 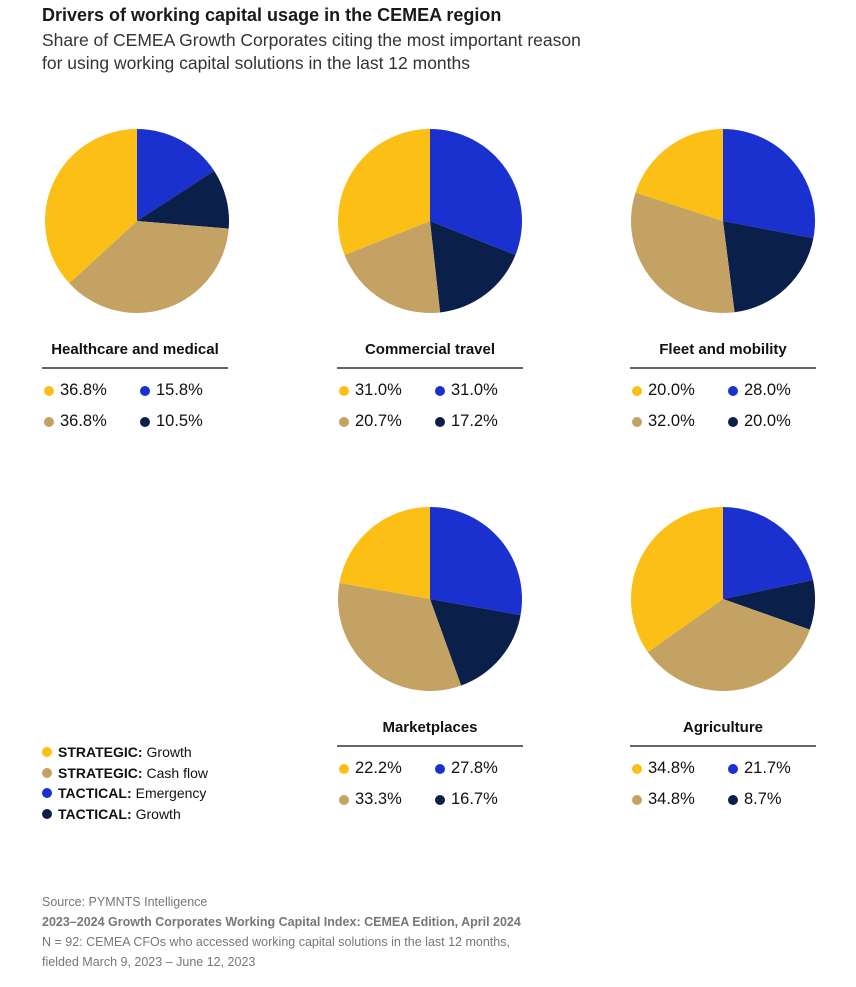 What do you see at coordinates (773, 799) in the screenshot?
I see `value-label: 8.7%` at bounding box center [773, 799].